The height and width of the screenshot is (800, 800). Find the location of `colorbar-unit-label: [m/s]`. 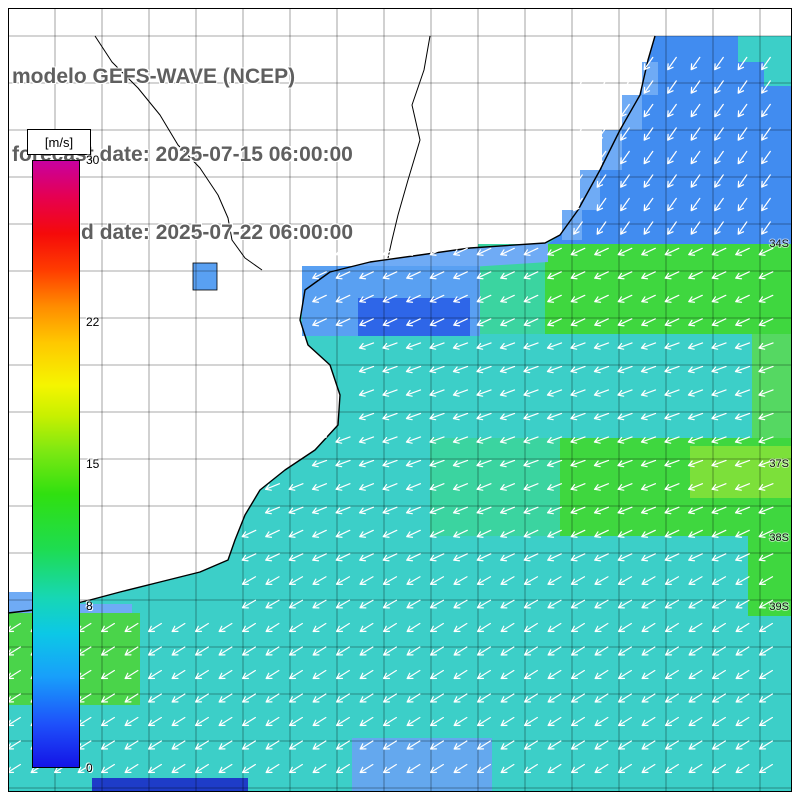

colorbar-unit-label: [m/s] is located at coordinates (59, 142).